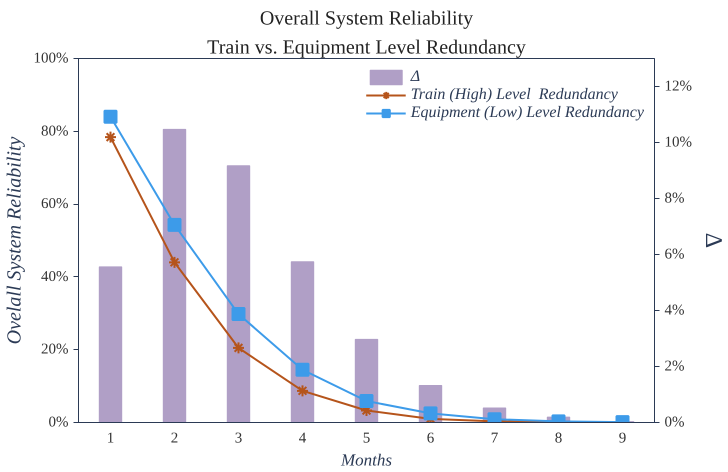 The height and width of the screenshot is (472, 728). Describe the element at coordinates (367, 19) in the screenshot. I see `chart-title: Overall System Reliability` at that location.